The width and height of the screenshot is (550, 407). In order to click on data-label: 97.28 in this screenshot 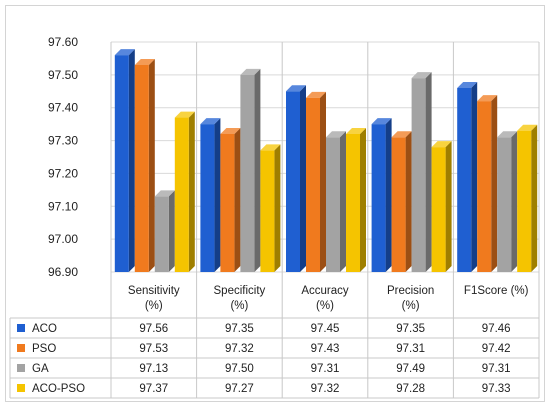, I will do `click(410, 389)`.